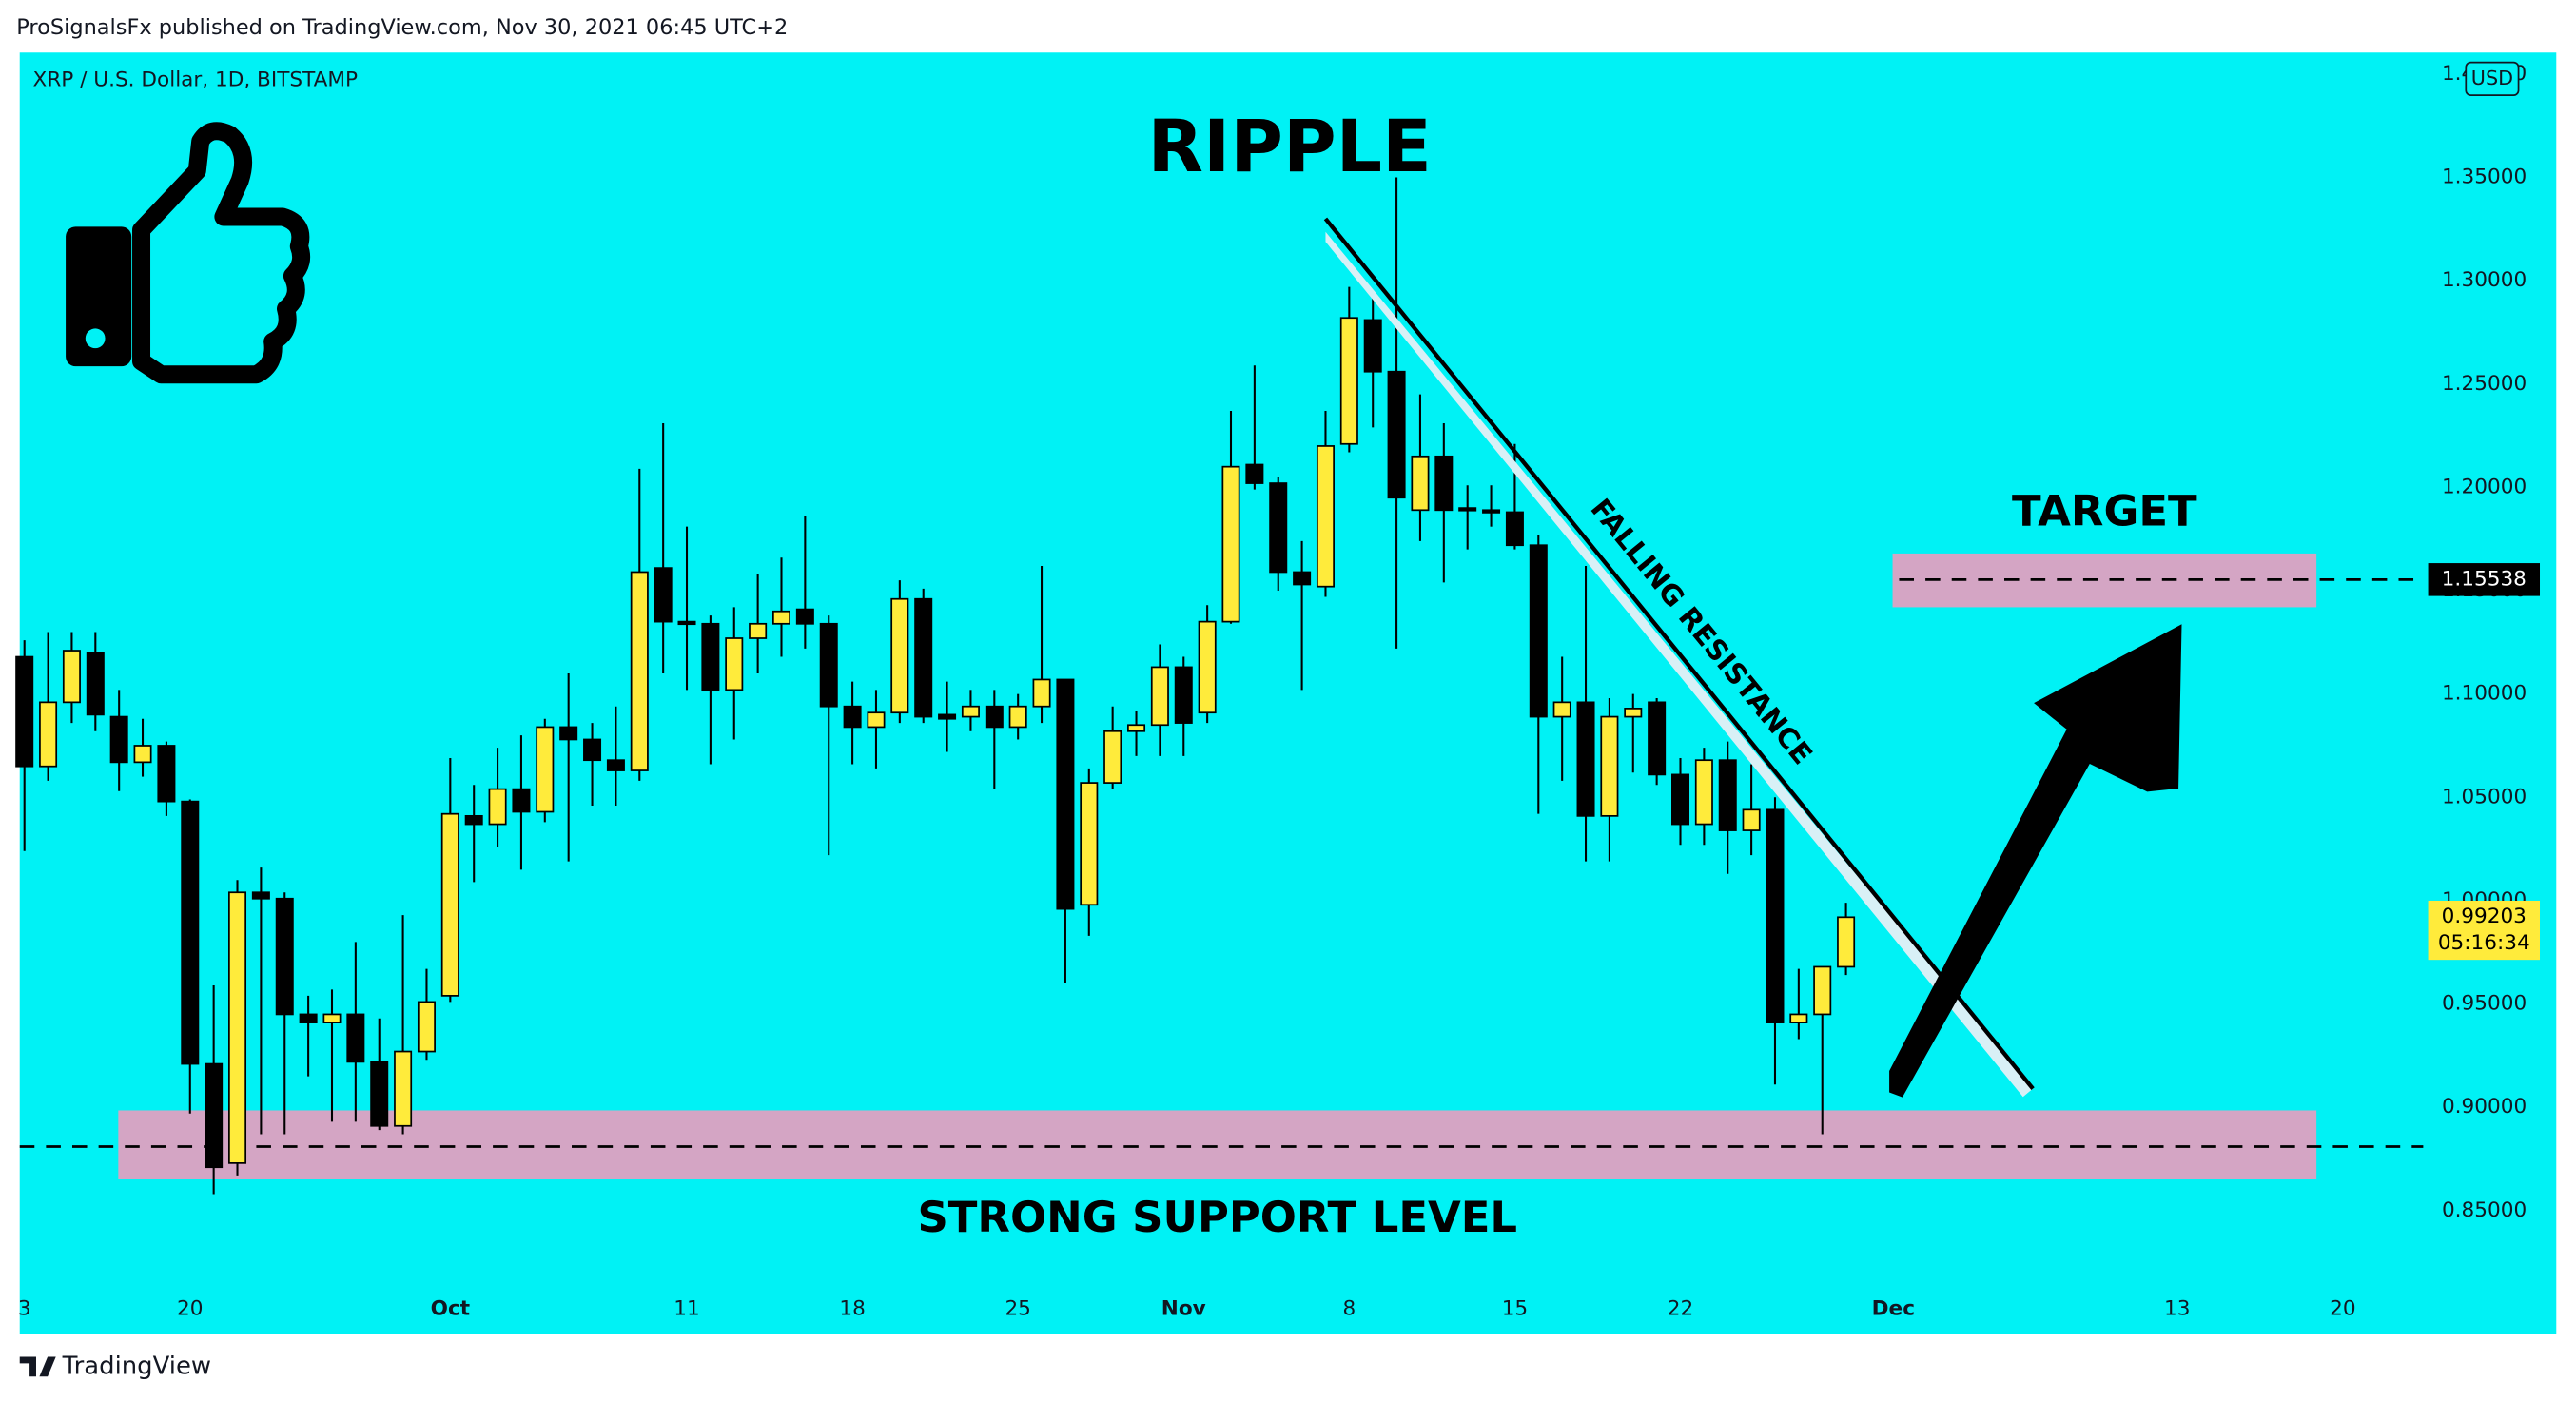  What do you see at coordinates (451, 1308) in the screenshot?
I see `x-tick-label: Oct` at bounding box center [451, 1308].